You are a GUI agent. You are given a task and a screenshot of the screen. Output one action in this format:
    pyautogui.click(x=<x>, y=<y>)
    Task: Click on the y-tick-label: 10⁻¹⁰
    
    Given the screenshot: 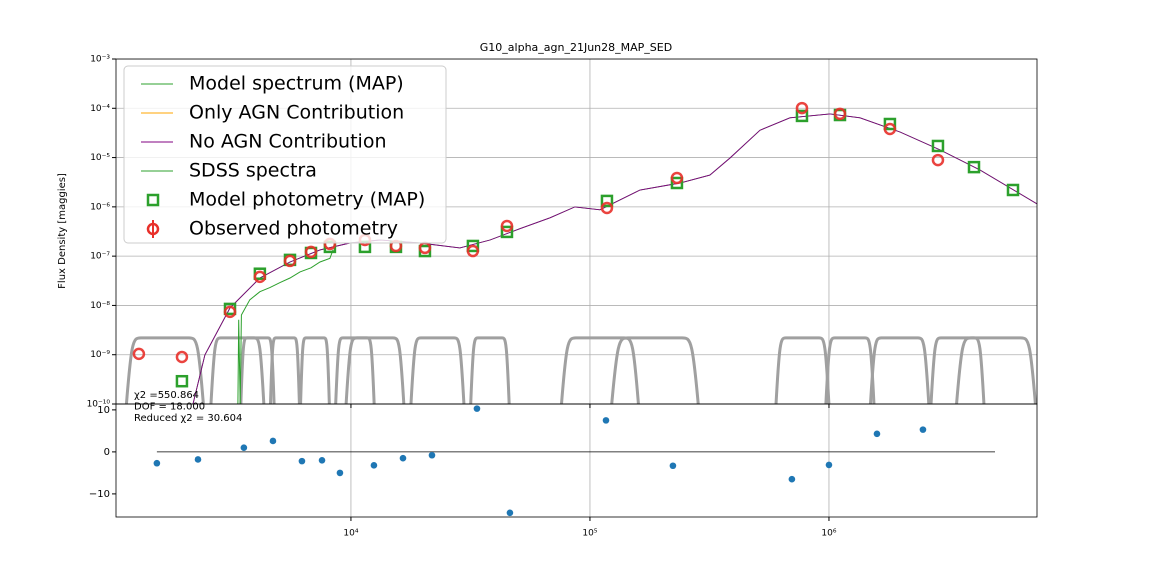 What is the action you would take?
    pyautogui.click(x=99, y=405)
    